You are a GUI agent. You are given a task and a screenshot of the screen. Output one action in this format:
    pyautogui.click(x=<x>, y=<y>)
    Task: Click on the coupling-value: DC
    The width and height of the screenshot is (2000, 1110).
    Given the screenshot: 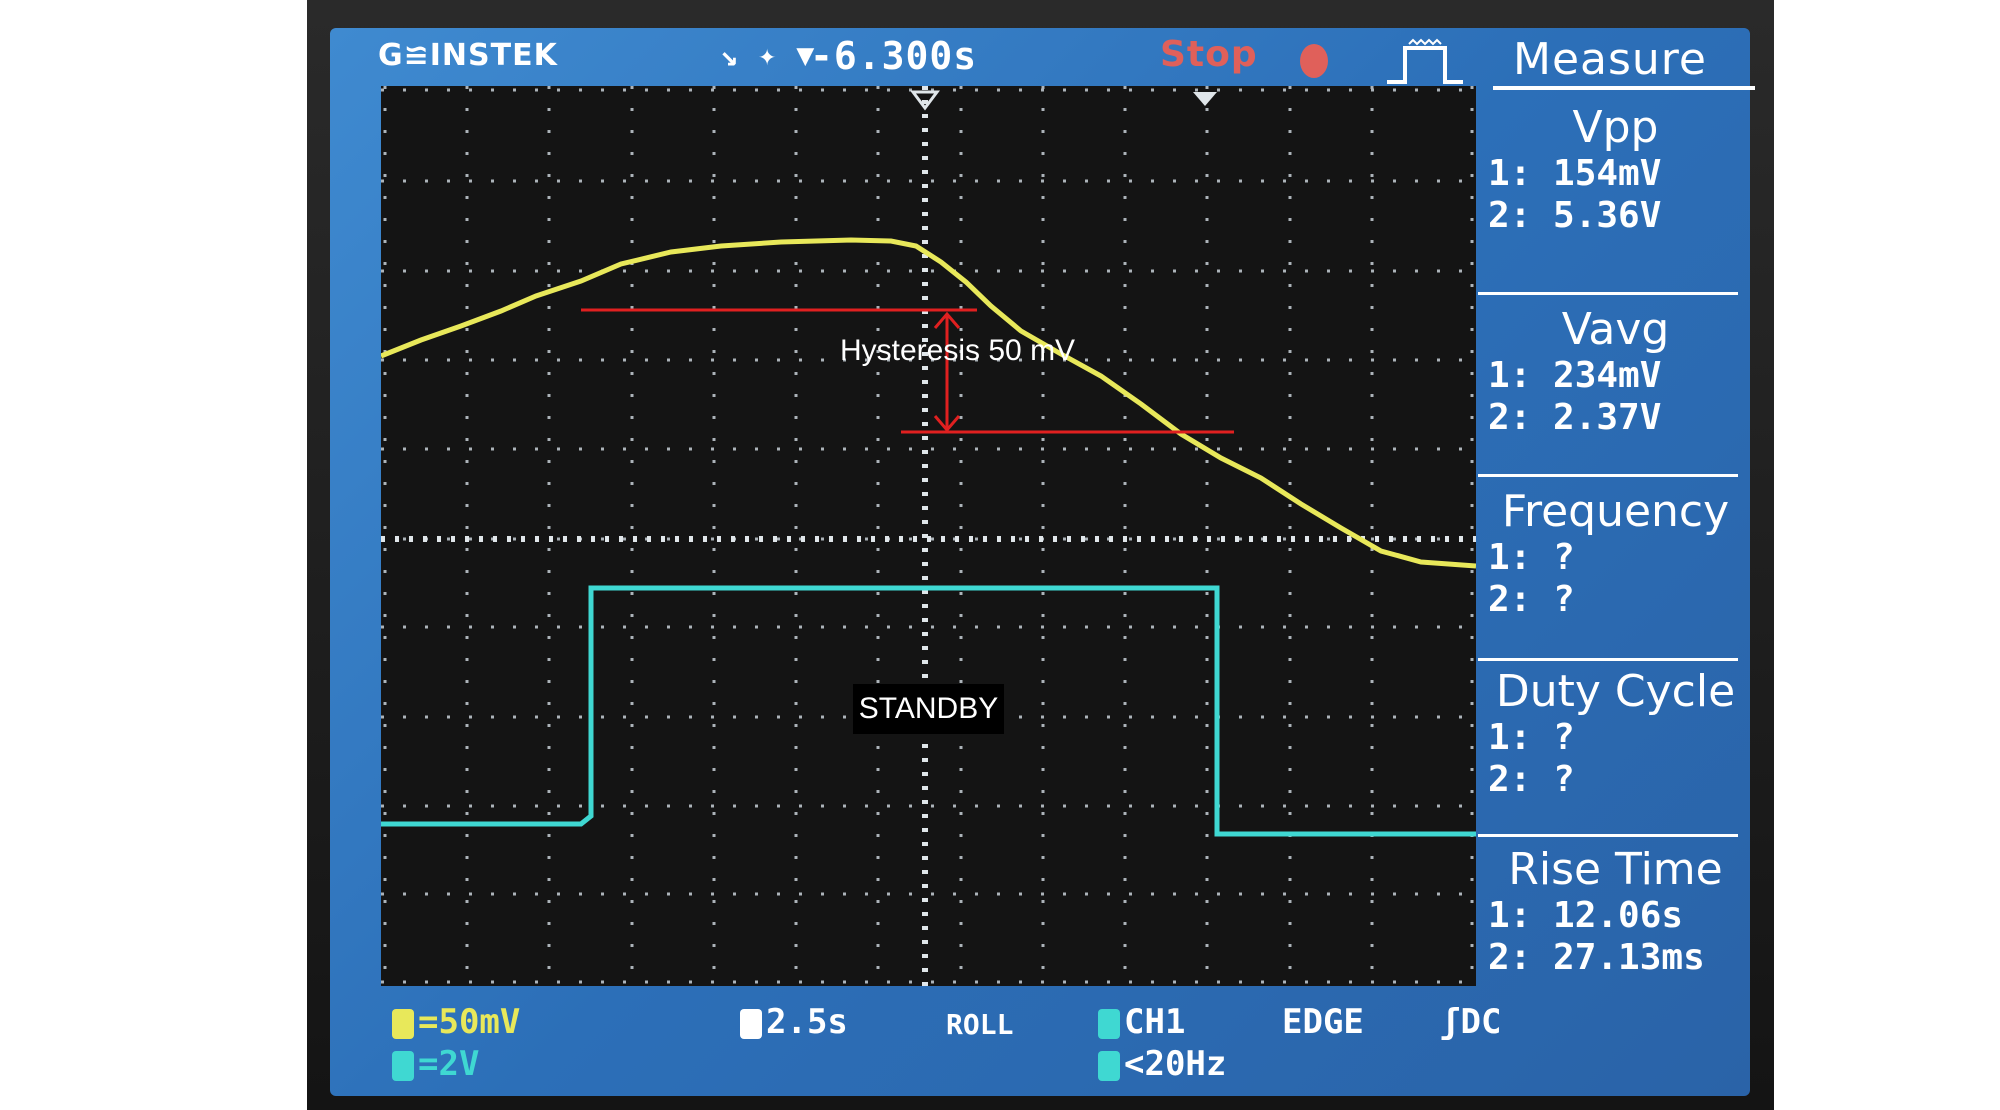 What is the action you would take?
    pyautogui.click(x=1481, y=1022)
    